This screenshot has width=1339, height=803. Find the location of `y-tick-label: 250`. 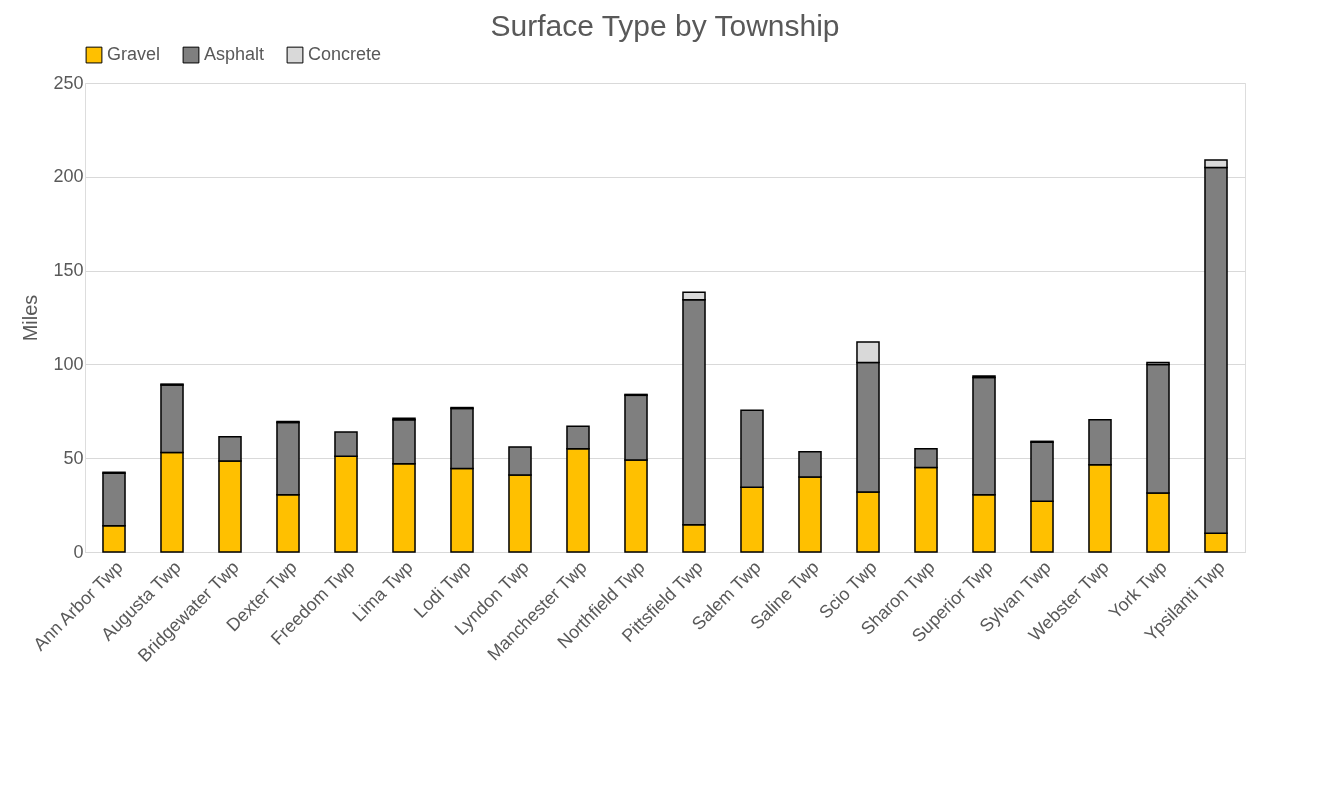

y-tick-label: 250 is located at coordinates (68, 82).